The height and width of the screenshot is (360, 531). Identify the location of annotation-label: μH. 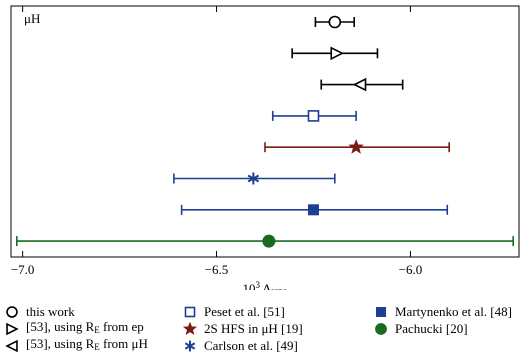
(32, 18).